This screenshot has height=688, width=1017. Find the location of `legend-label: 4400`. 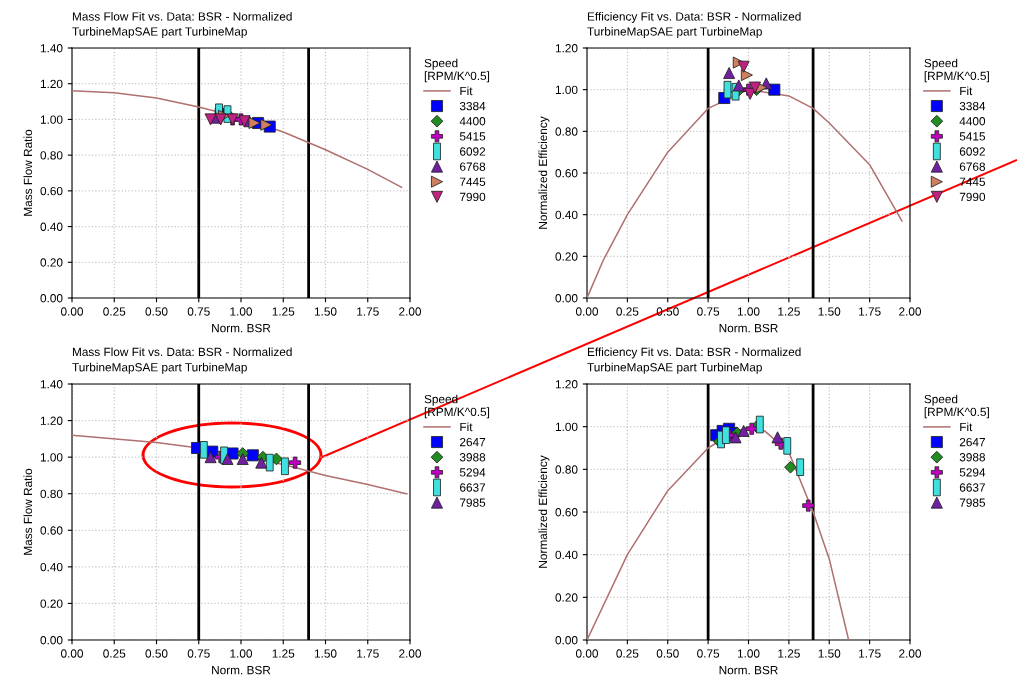

legend-label: 4400 is located at coordinates (972, 121).